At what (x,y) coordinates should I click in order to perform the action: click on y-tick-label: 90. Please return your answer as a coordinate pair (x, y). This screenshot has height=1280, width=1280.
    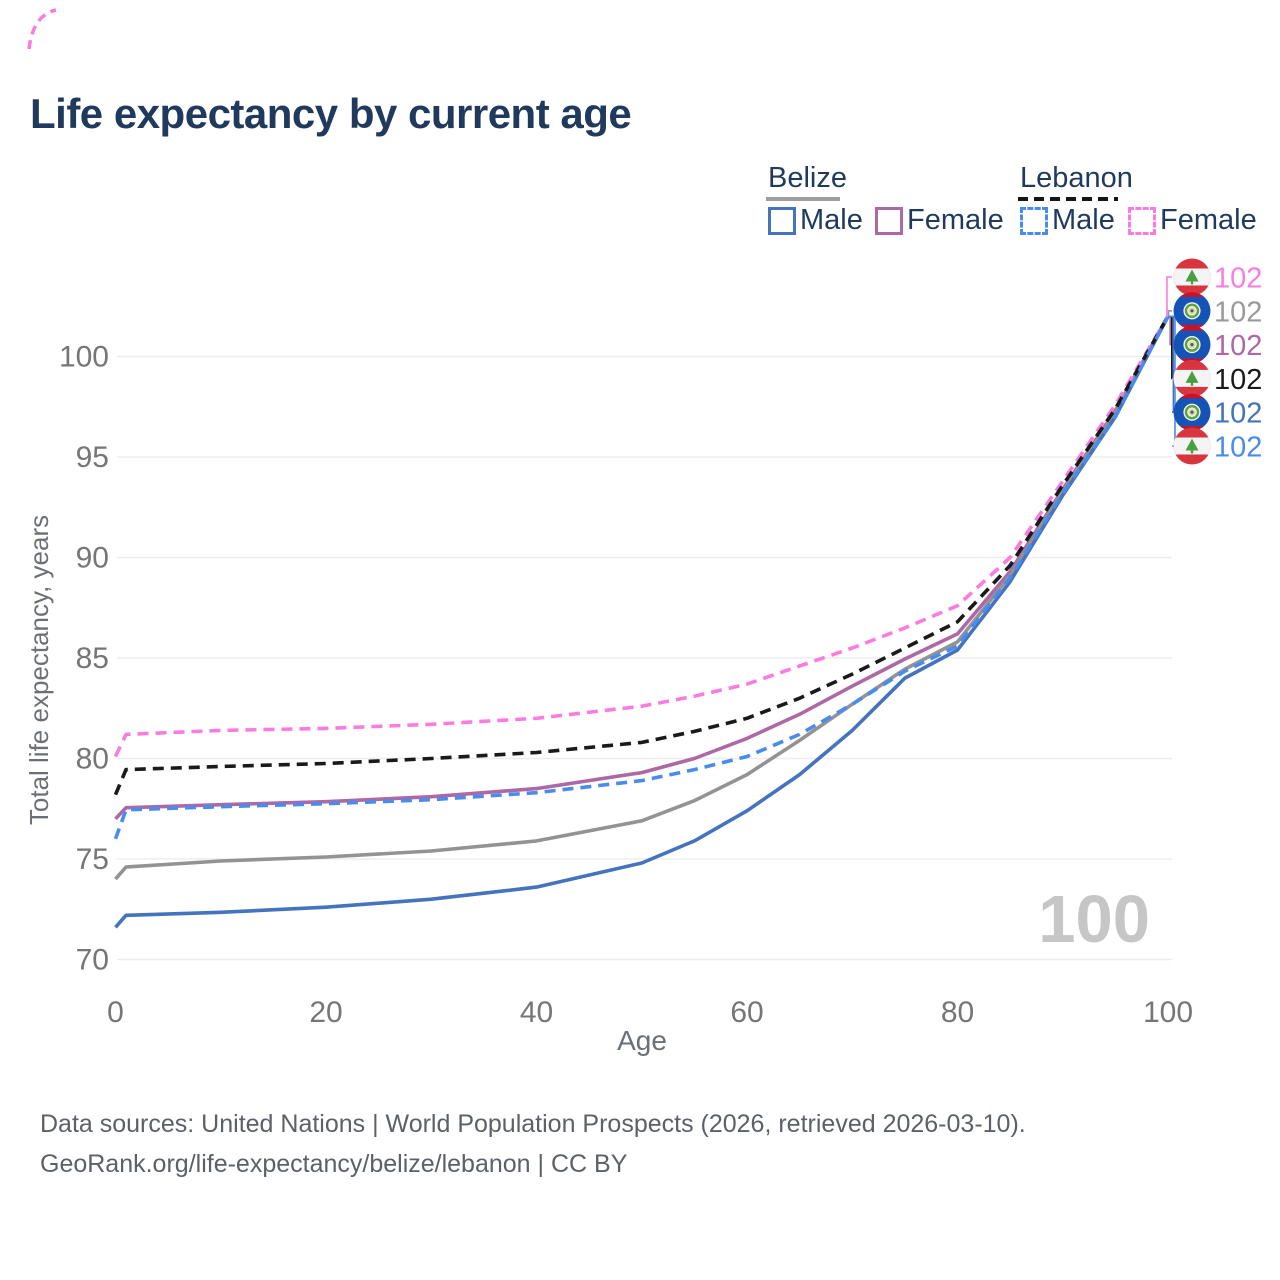
    Looking at the image, I should click on (92, 558).